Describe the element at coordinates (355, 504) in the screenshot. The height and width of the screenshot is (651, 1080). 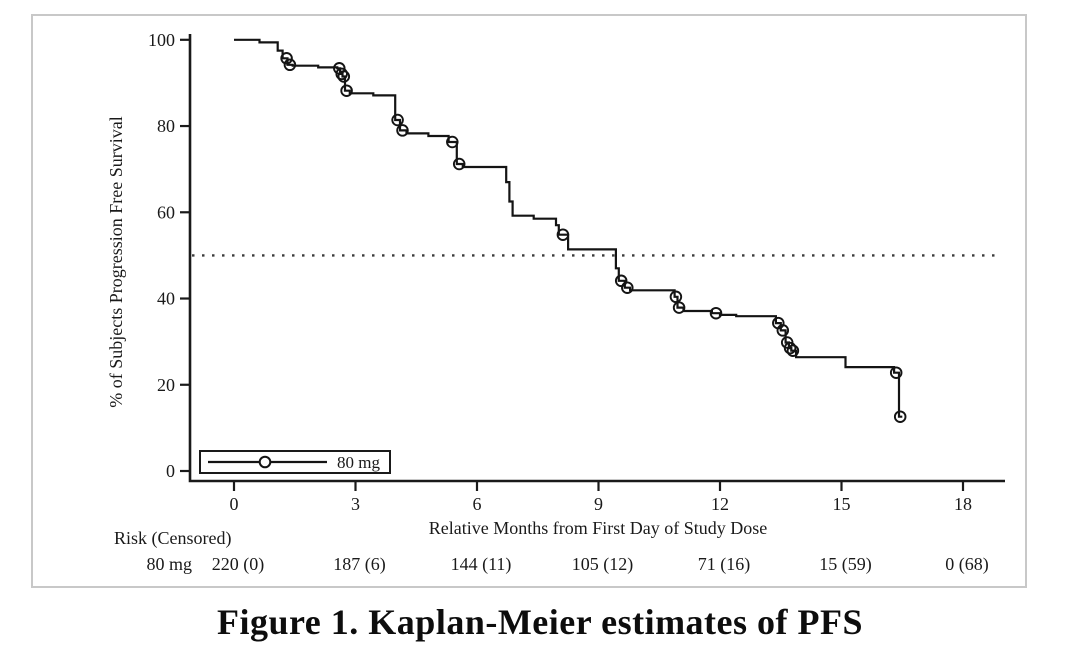
I see `x-axis-tick-label: 3` at that location.